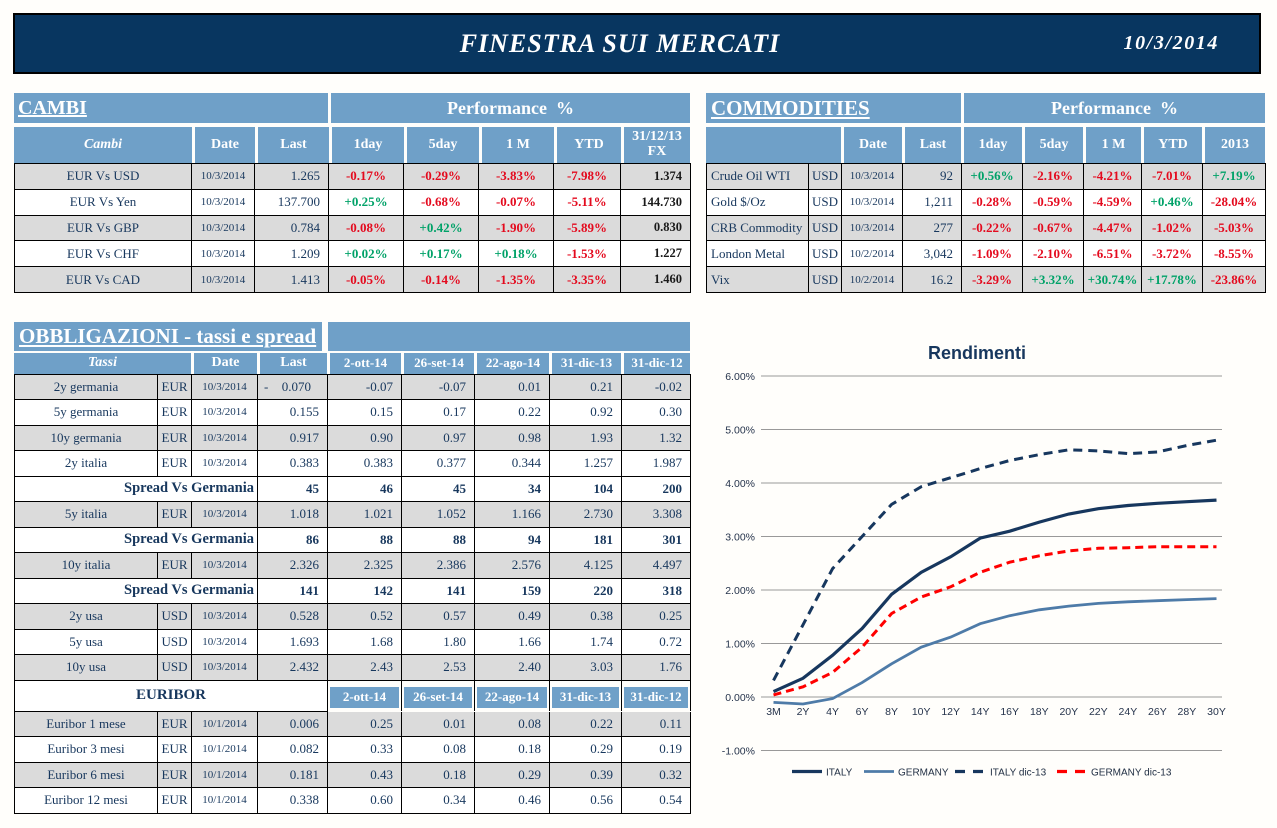  Describe the element at coordinates (740, 645) in the screenshot. I see `svg-text: 1.00%` at that location.